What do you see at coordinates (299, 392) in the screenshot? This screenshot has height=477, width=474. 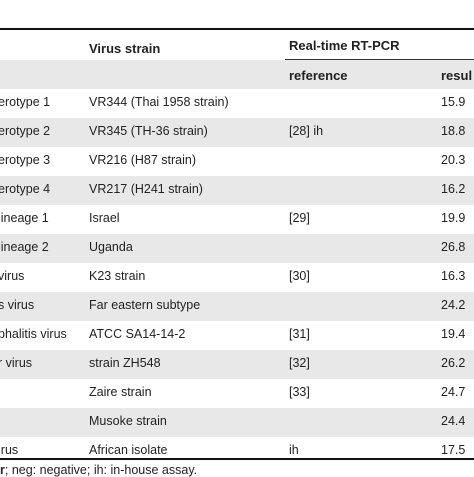 I see `reference-cell: [33]` at bounding box center [299, 392].